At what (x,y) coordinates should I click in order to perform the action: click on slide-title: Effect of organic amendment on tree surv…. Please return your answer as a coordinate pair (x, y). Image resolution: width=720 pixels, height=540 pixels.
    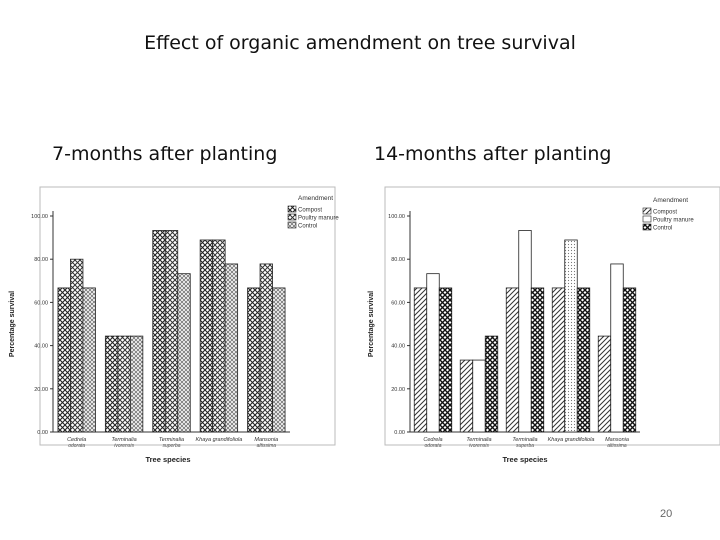
    Looking at the image, I should click on (360, 43).